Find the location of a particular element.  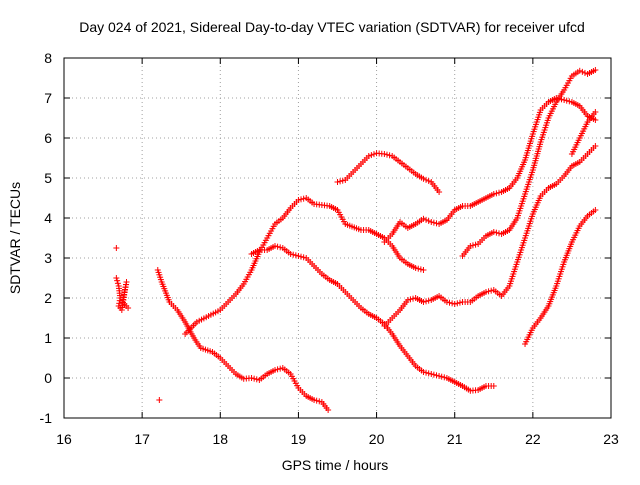

y-tick-label: 0 is located at coordinates (48, 378).